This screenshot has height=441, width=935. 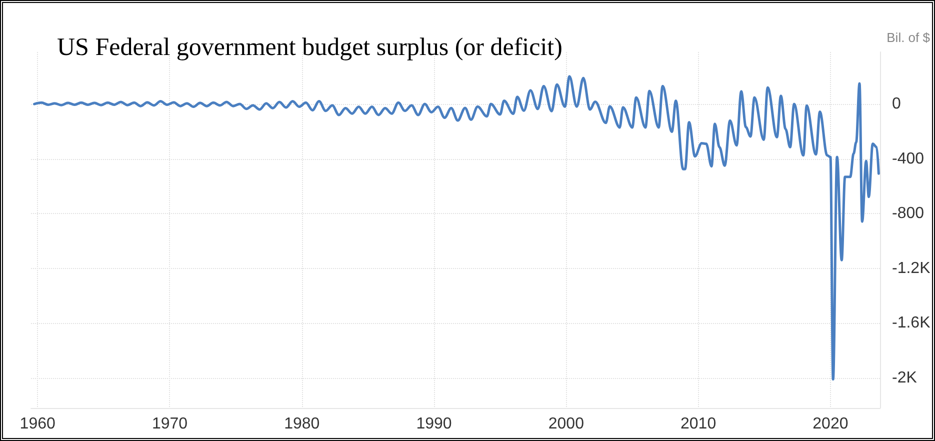 I want to click on x-tick-label: 1990, so click(x=434, y=424).